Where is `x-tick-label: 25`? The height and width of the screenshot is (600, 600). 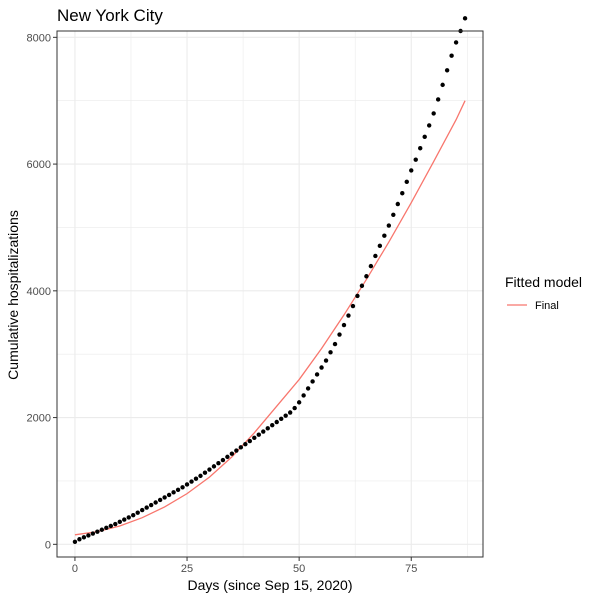
x-tick-label: 25 is located at coordinates (187, 569).